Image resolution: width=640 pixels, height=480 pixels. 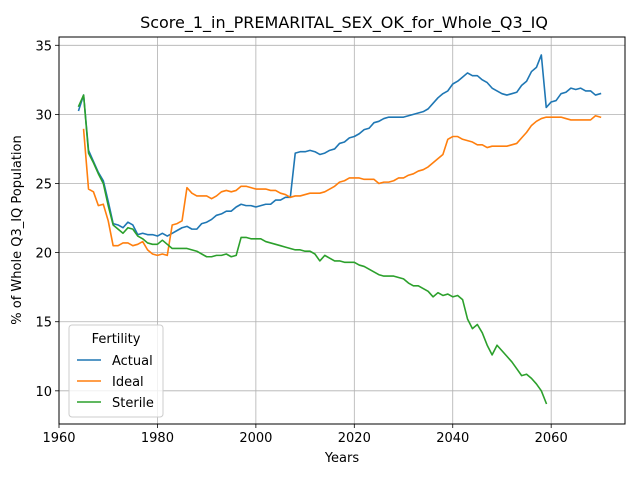 I want to click on legend-title: Fertility, so click(x=116, y=339).